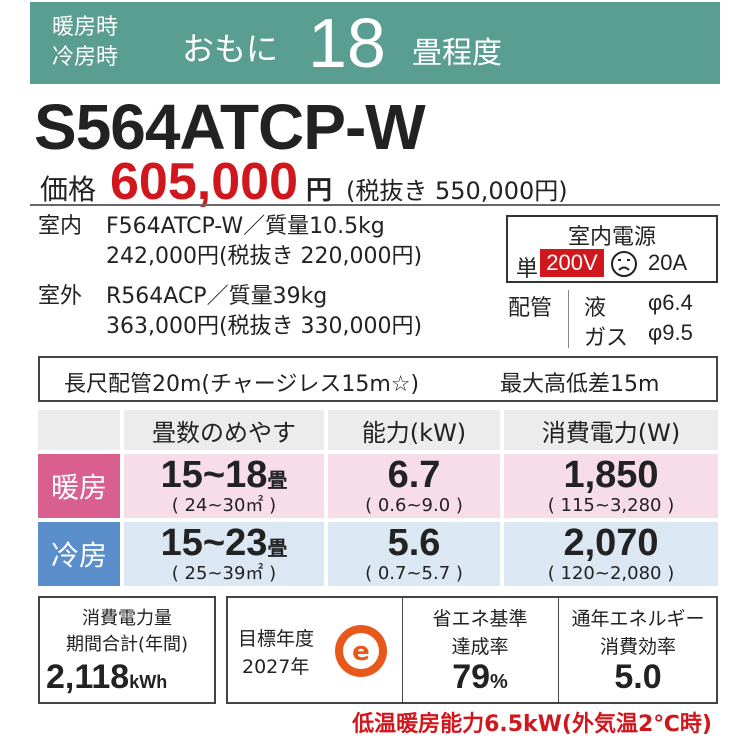 This screenshot has height=750, width=750. Describe the element at coordinates (204, 182) in the screenshot. I see `price-amount: 605,000` at that location.